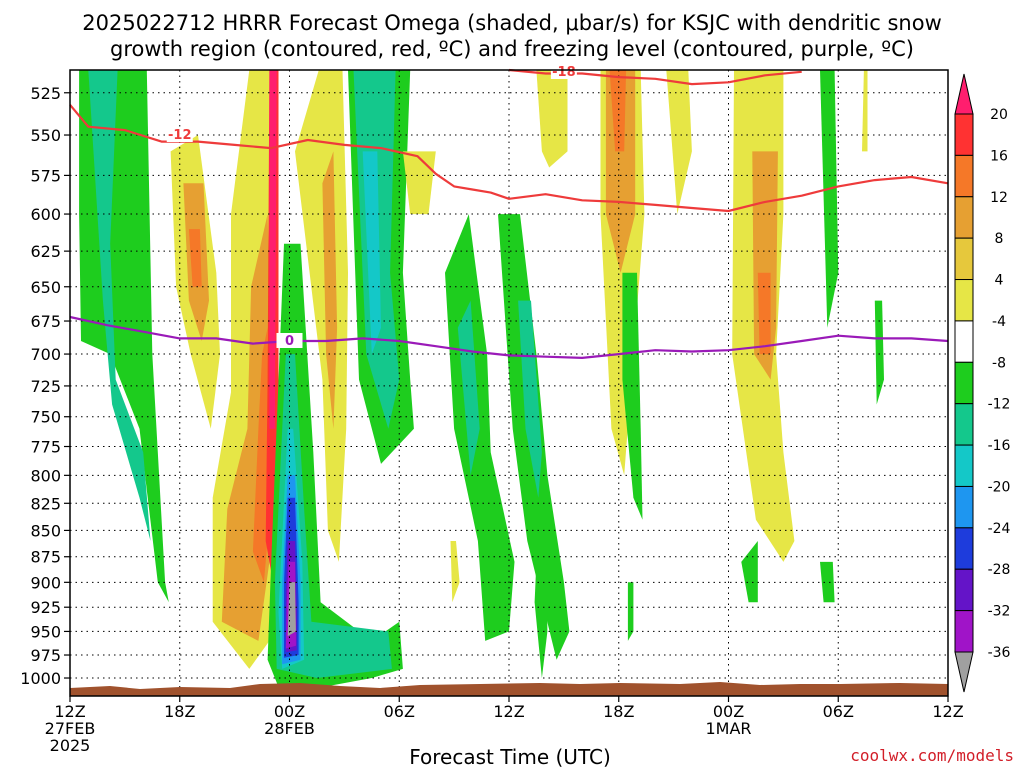  Describe the element at coordinates (45, 287) in the screenshot. I see `y-tick-label: 650` at that location.